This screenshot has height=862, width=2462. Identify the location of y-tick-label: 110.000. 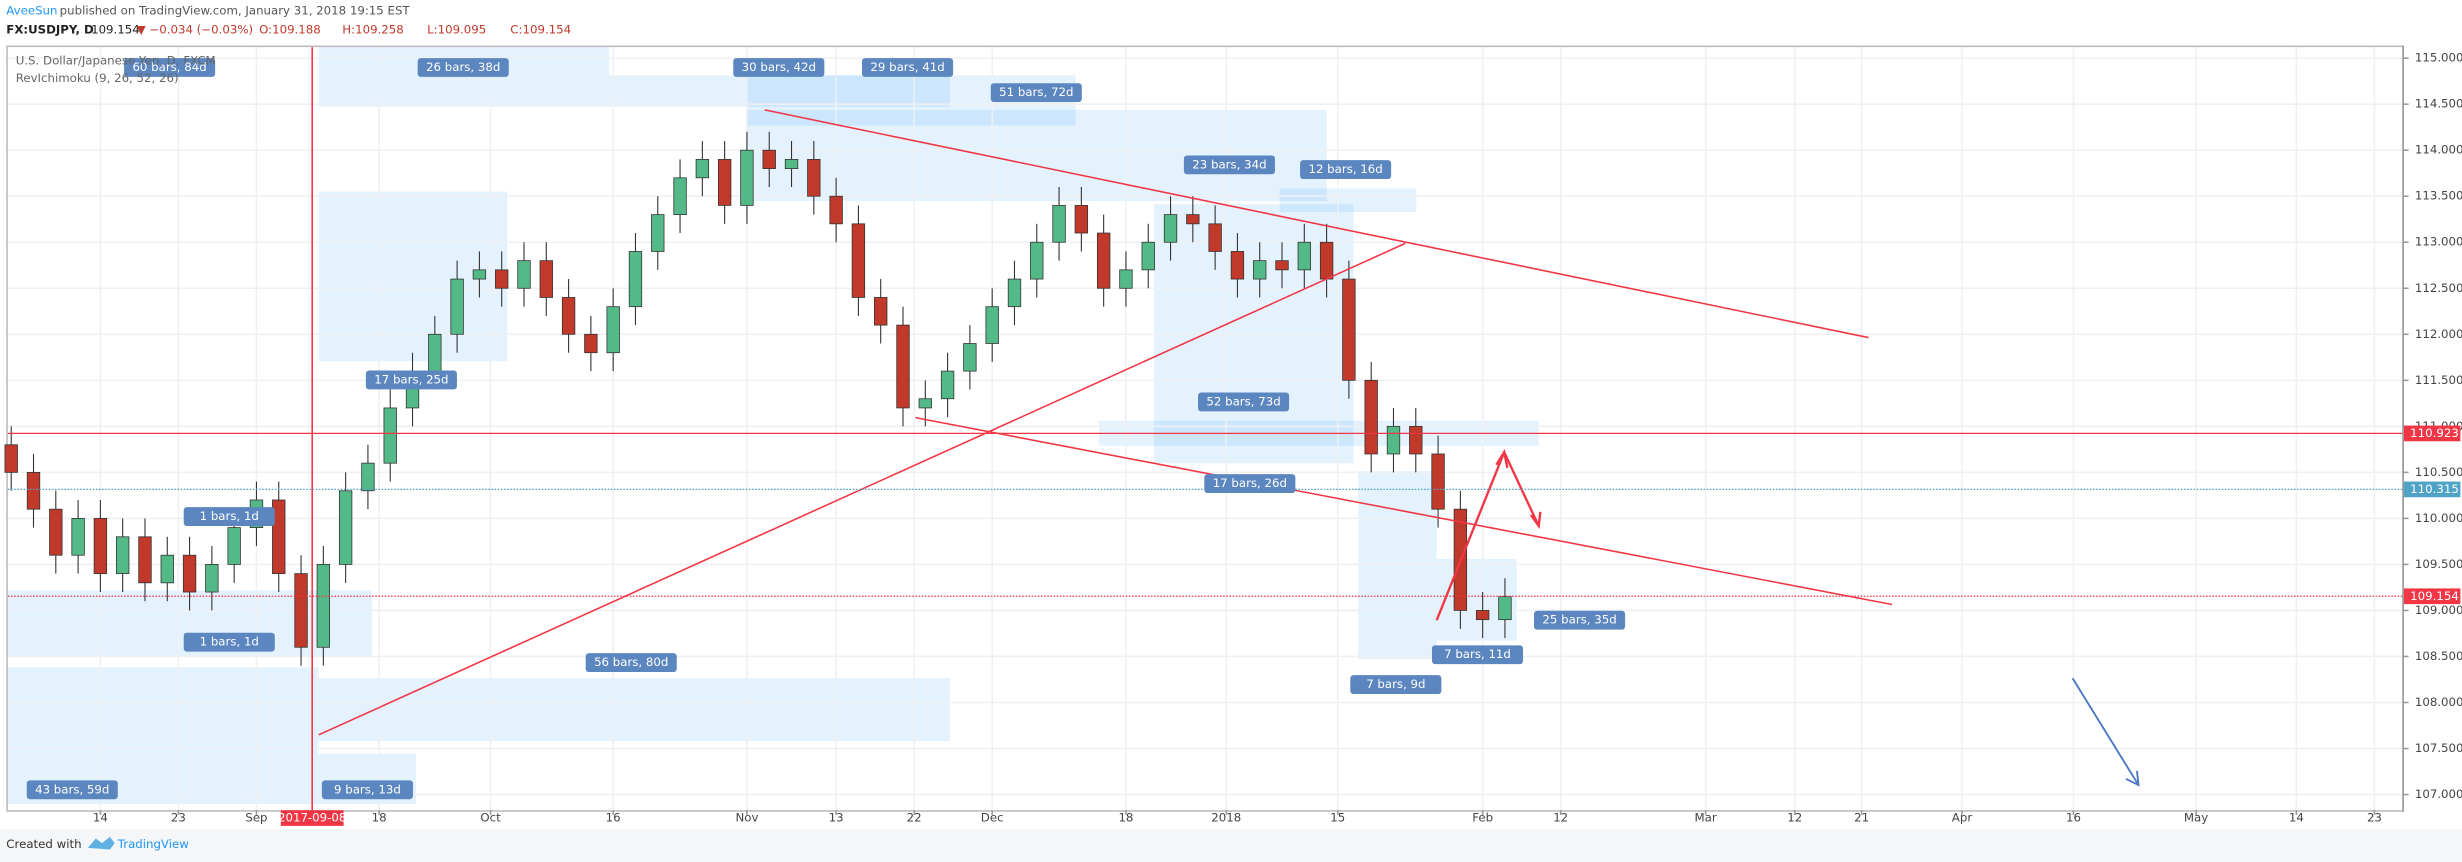
(2438, 518).